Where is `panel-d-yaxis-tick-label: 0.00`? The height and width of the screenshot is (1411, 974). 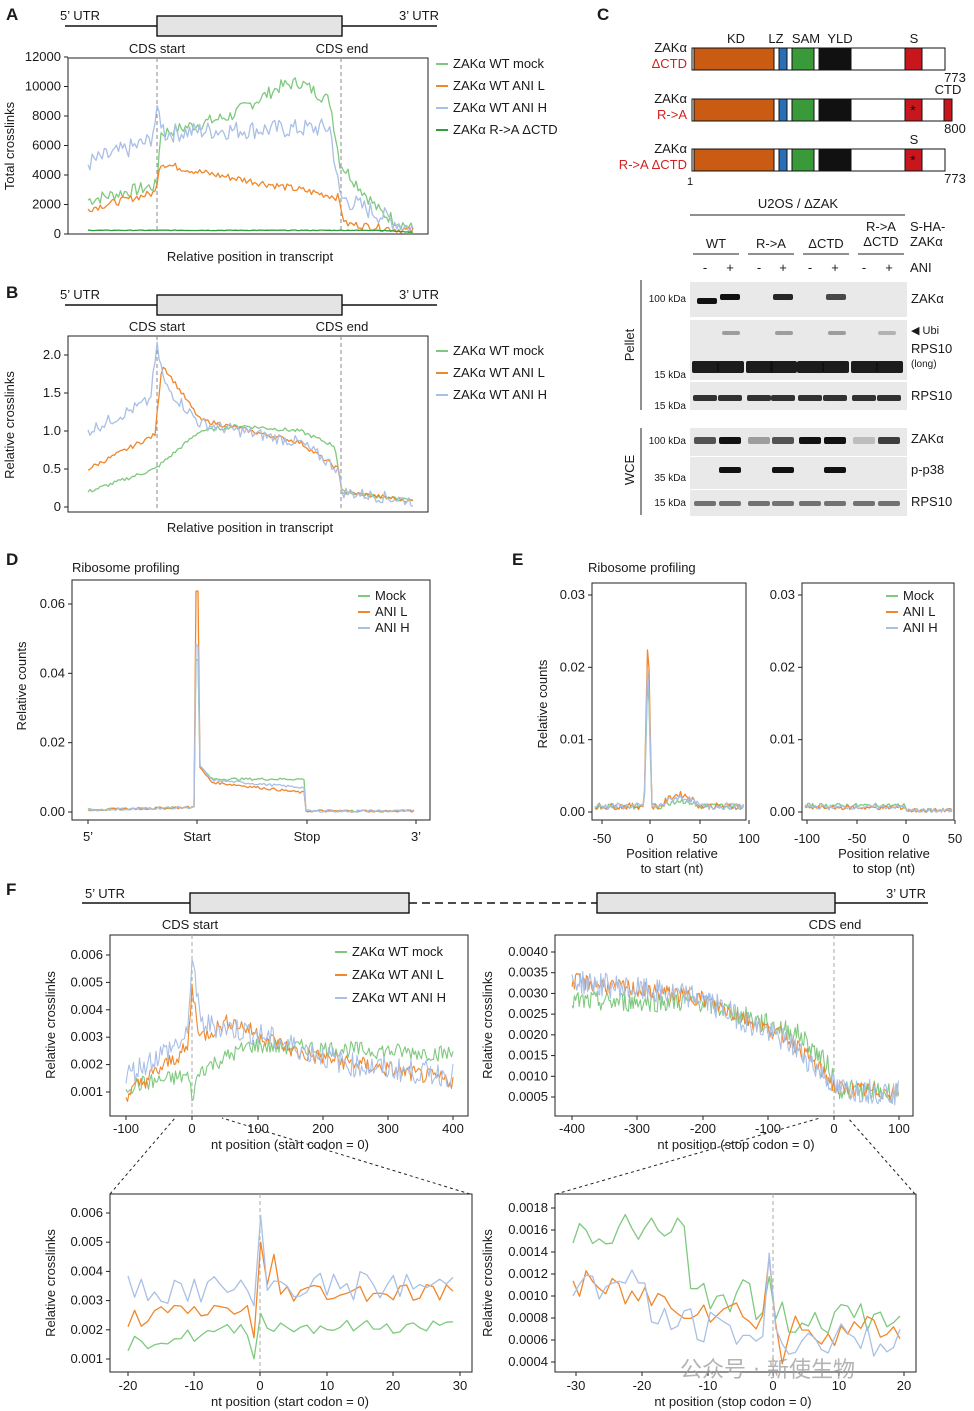 panel-d-yaxis-tick-label: 0.00 is located at coordinates (52, 811).